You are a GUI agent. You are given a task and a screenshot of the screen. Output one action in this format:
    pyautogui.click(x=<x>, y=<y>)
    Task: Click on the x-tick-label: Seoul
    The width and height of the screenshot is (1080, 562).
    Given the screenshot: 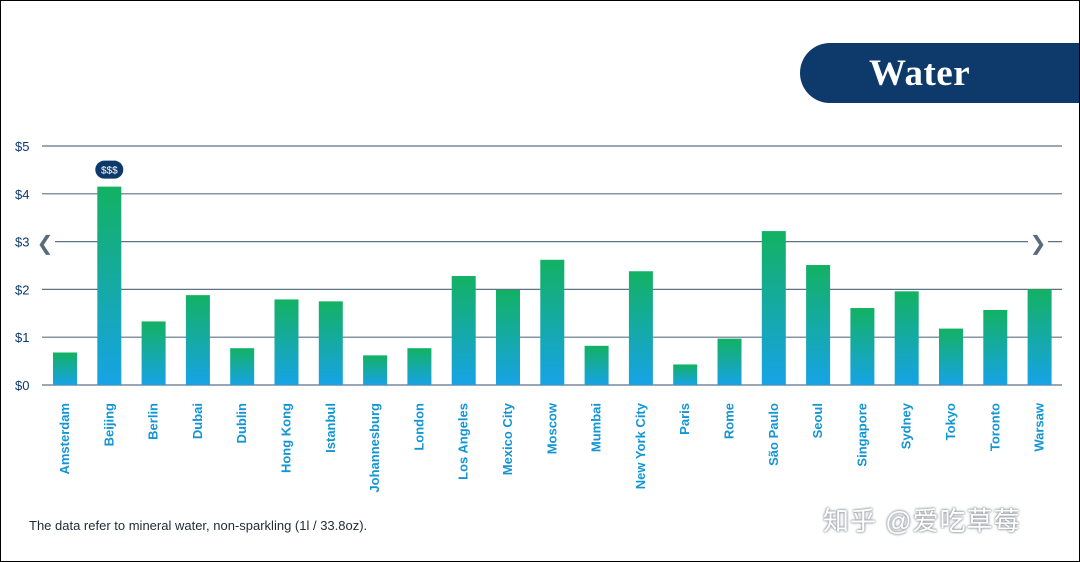 What is the action you would take?
    pyautogui.click(x=817, y=420)
    